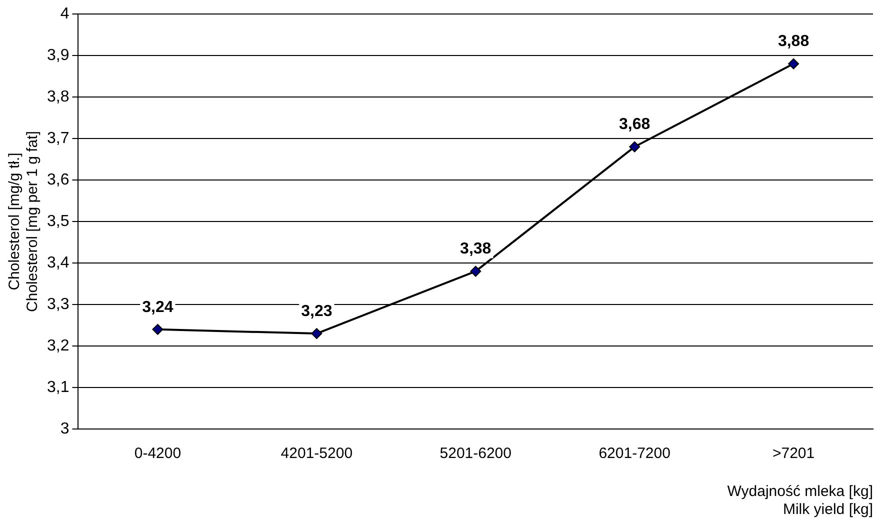 This screenshot has height=523, width=879. Describe the element at coordinates (634, 125) in the screenshot. I see `data-label: 3,68` at that location.